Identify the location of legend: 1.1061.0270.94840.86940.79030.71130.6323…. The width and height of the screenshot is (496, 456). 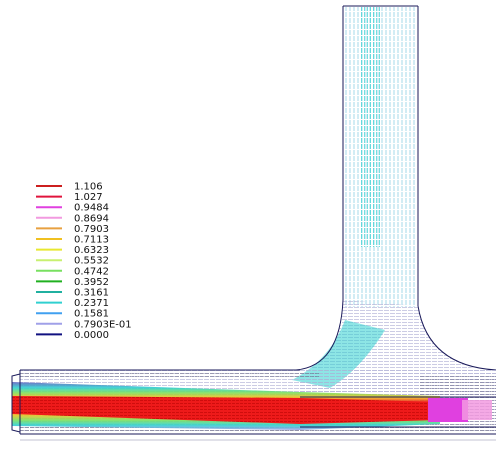
(84, 261).